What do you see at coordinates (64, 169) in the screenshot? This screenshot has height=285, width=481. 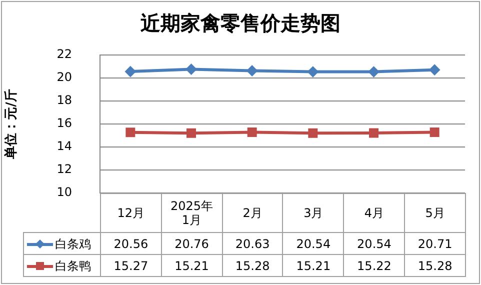 I see `y-tick-label: 12` at bounding box center [64, 169].